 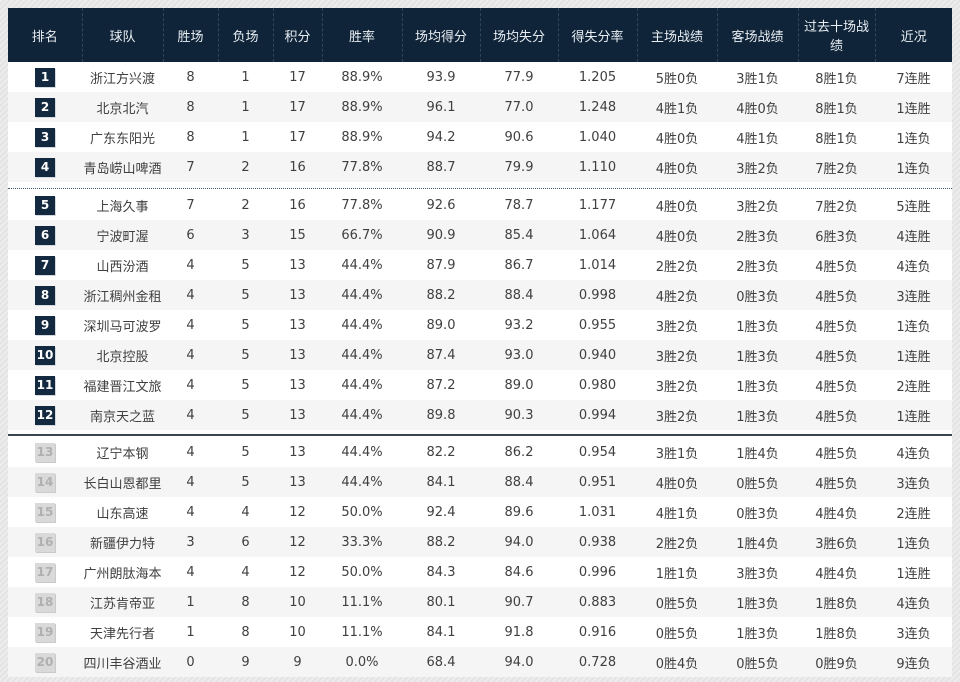 I want to click on cell-streak: 1连胜, so click(x=913, y=574).